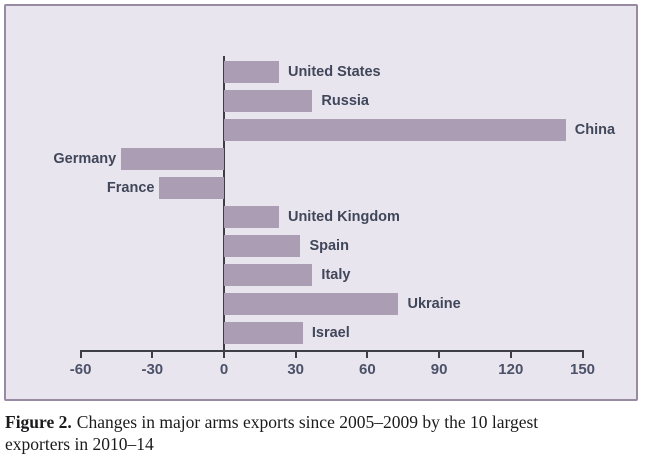  I want to click on bar-italy, so click(268, 275).